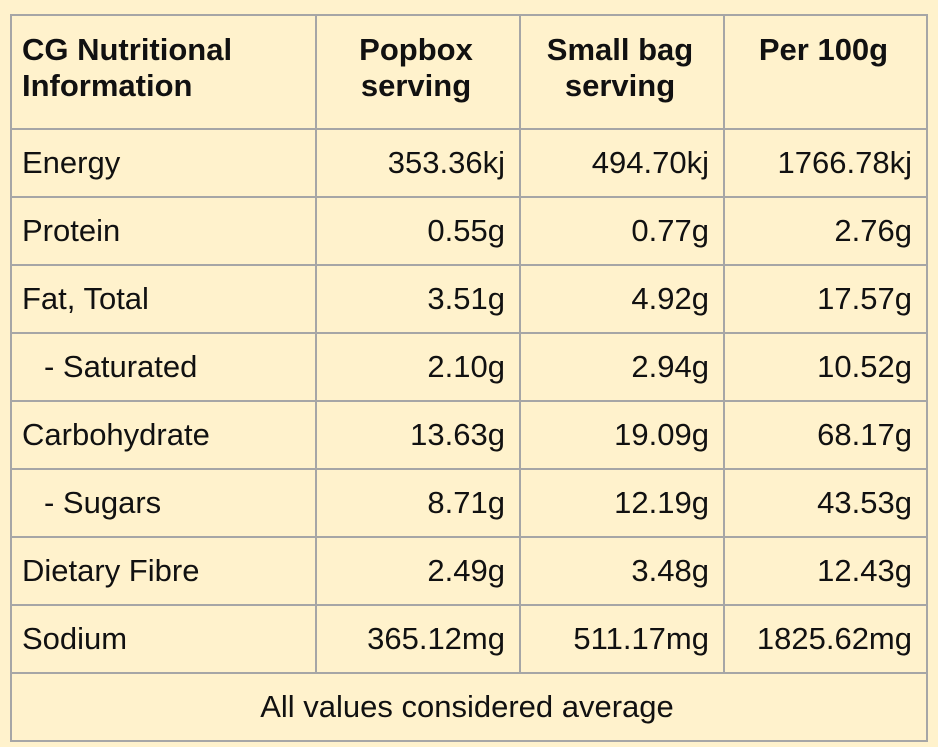 This screenshot has width=938, height=747. Describe the element at coordinates (418, 163) in the screenshot. I see `popbox-value: 353.36kj` at that location.